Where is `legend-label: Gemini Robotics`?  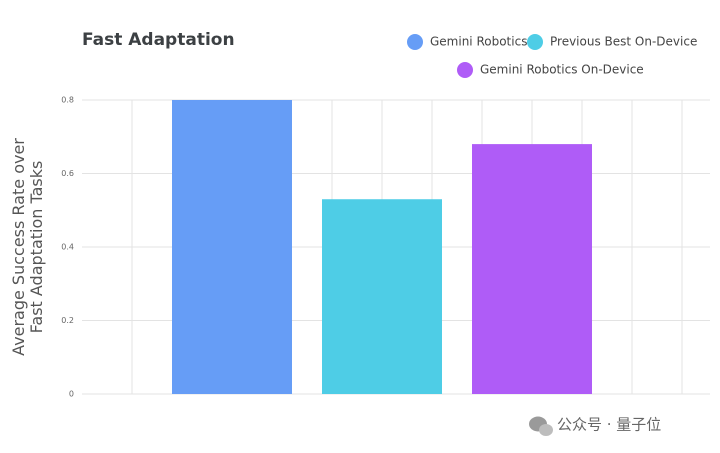
legend-label: Gemini Robotics is located at coordinates (478, 42).